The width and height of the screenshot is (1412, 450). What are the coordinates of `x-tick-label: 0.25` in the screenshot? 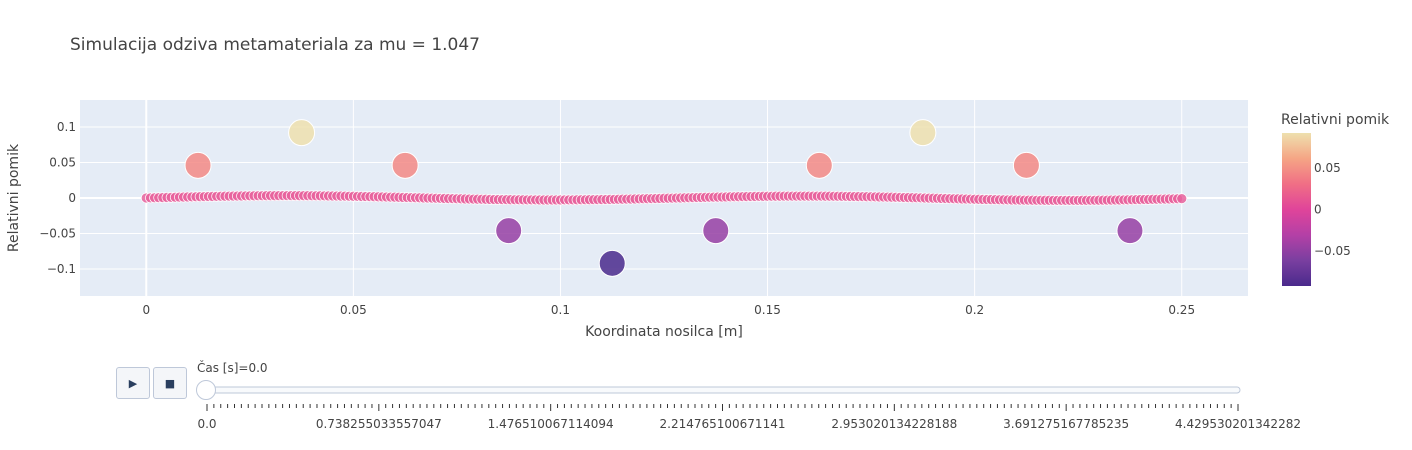 It's located at (1181, 310).